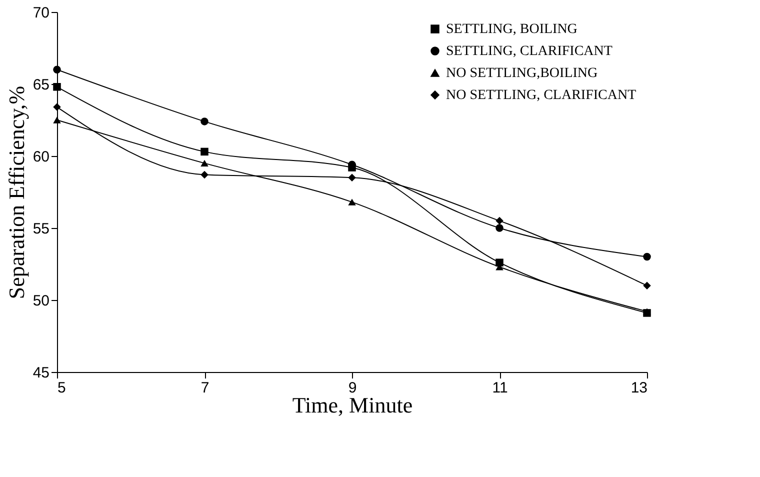 Image resolution: width=760 pixels, height=477 pixels. What do you see at coordinates (41, 373) in the screenshot?
I see `y-tick-label: 45` at bounding box center [41, 373].